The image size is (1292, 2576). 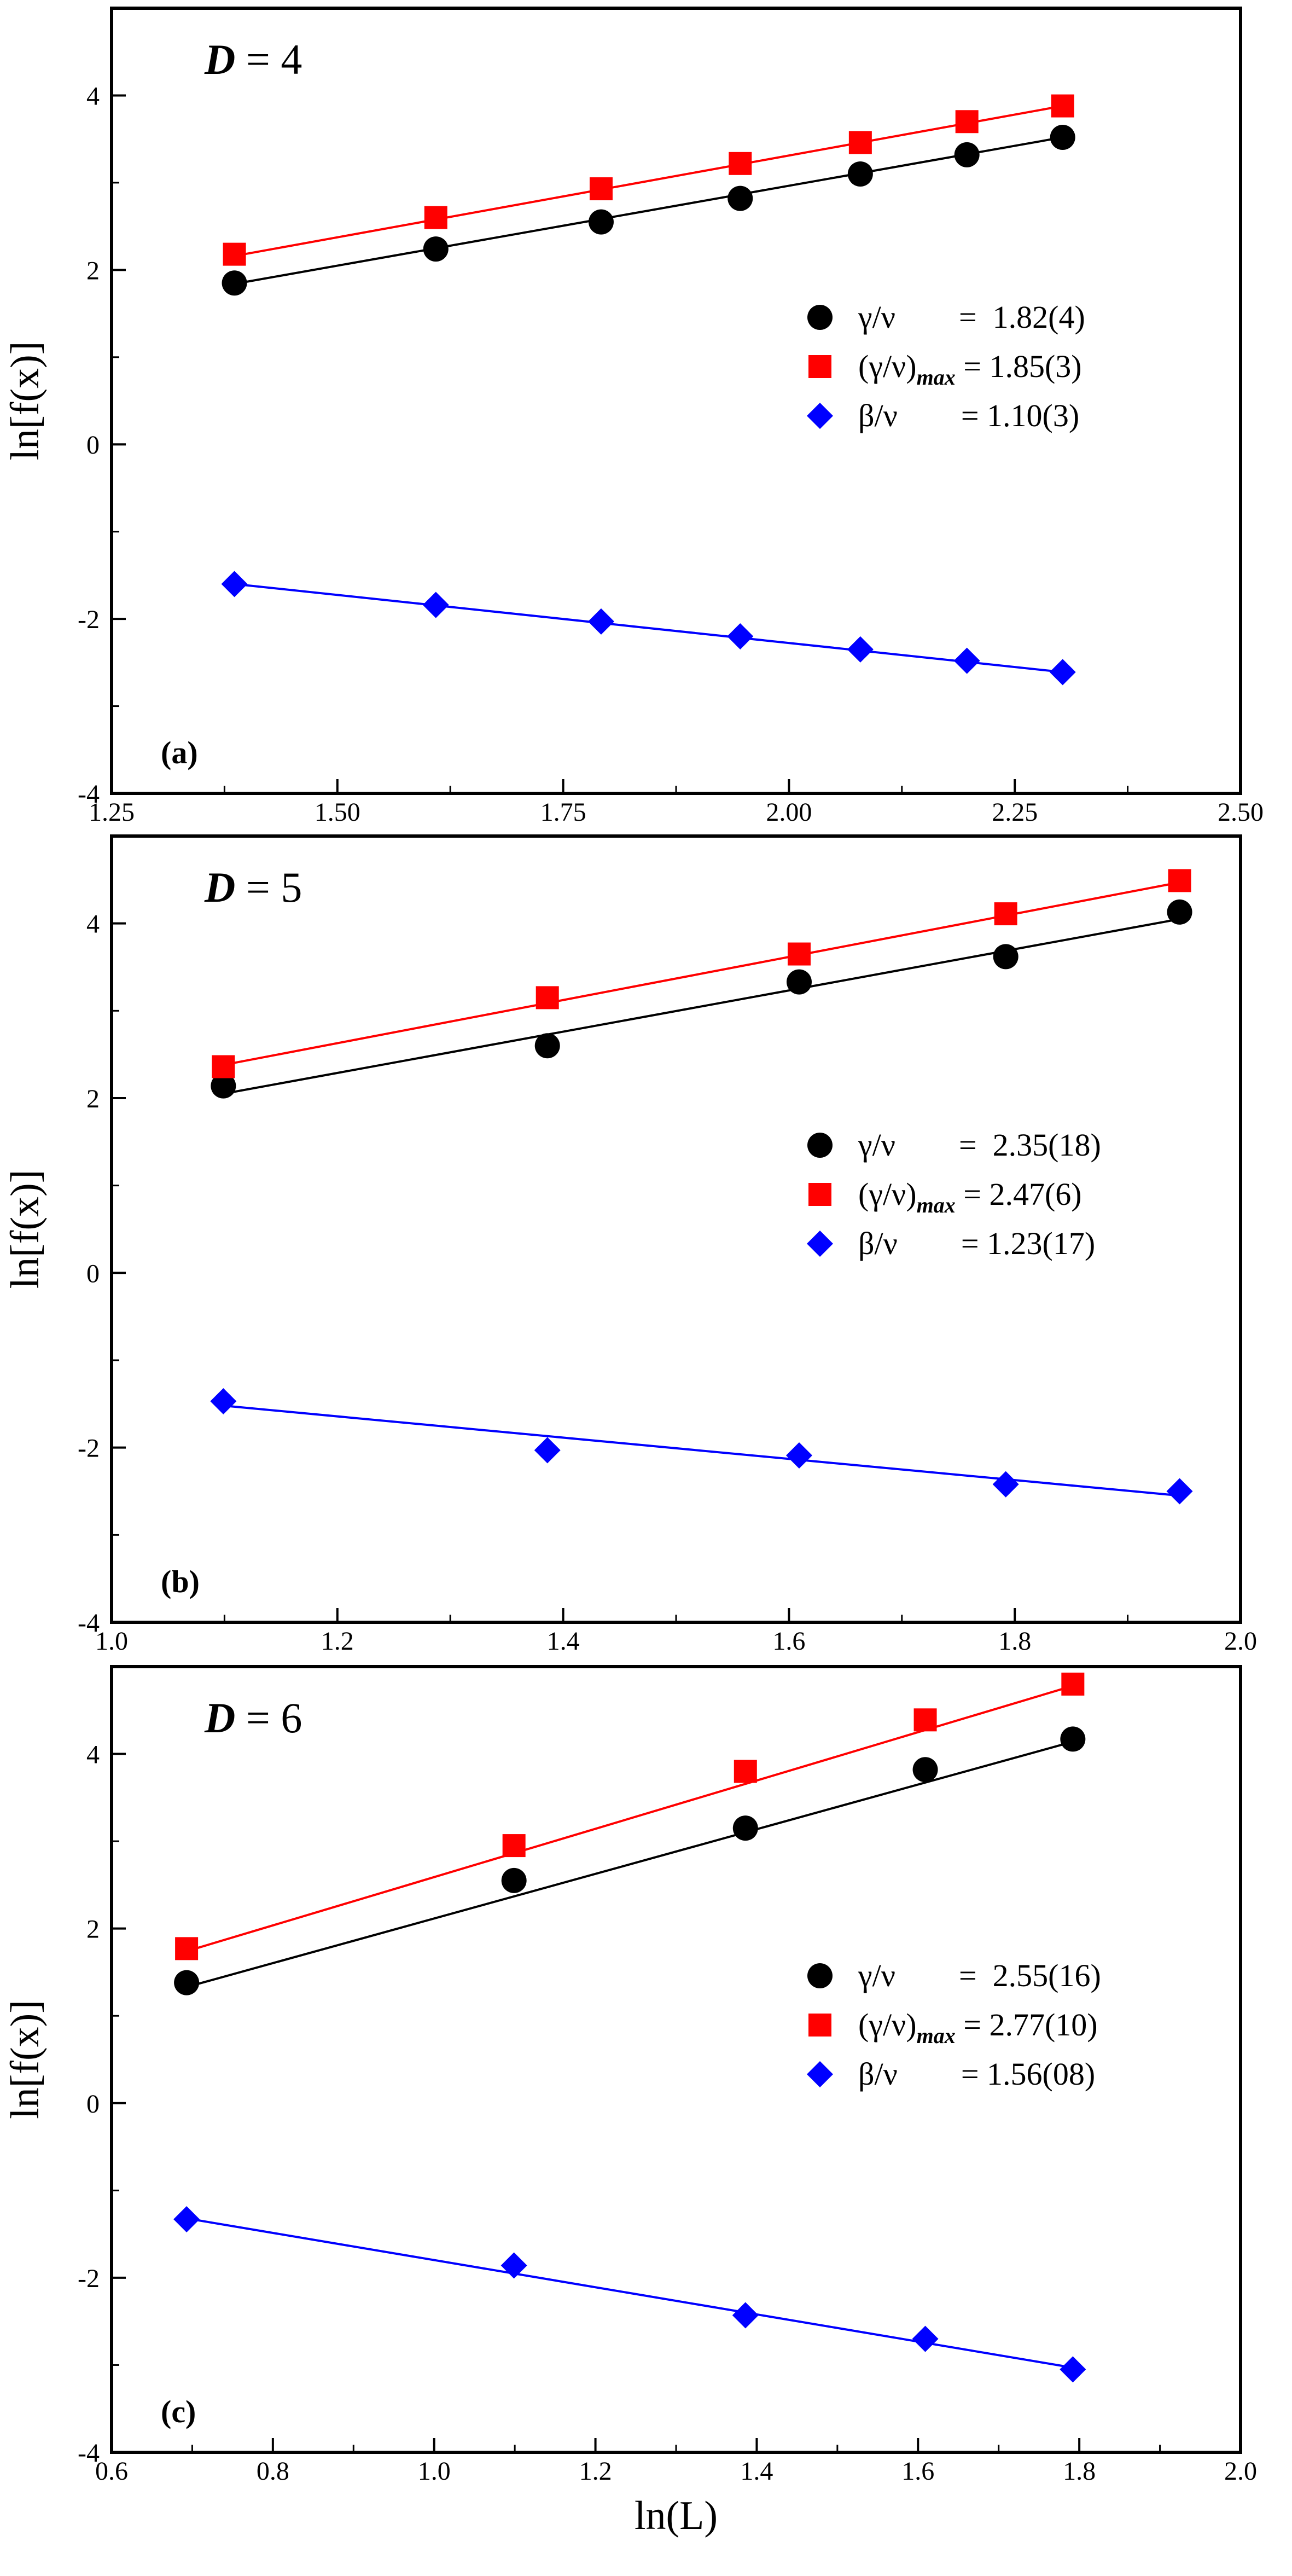 What do you see at coordinates (178, 2411) in the screenshot?
I see `panel-label: (c)` at bounding box center [178, 2411].